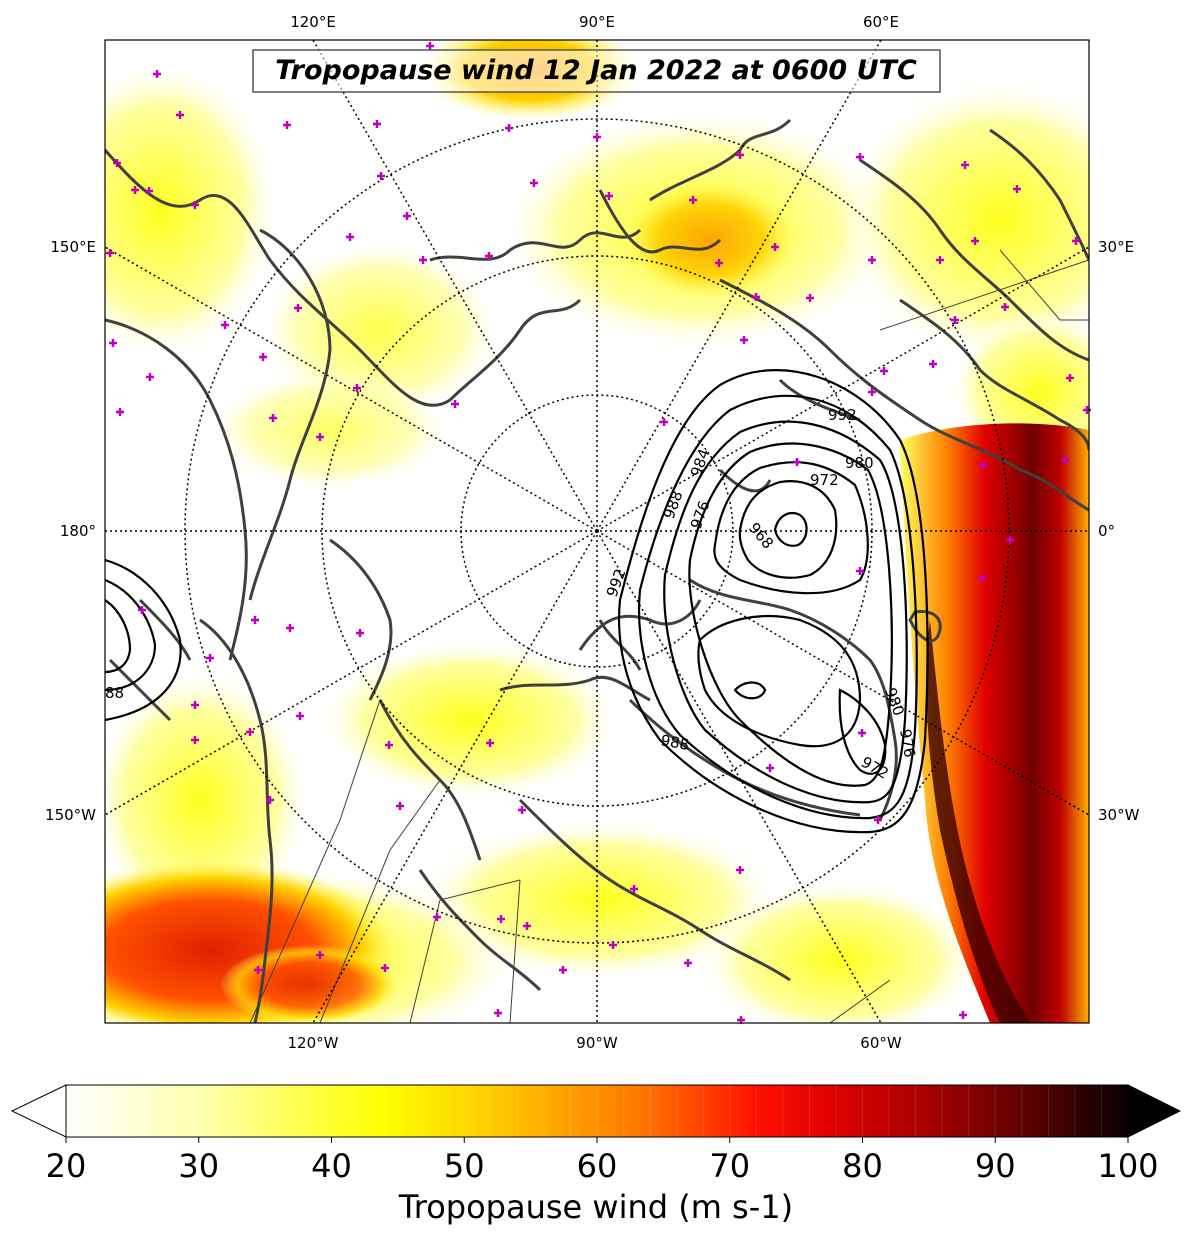 The width and height of the screenshot is (1192, 1238). Describe the element at coordinates (995, 1166) in the screenshot. I see `colorbar-tick-label: 90` at that location.